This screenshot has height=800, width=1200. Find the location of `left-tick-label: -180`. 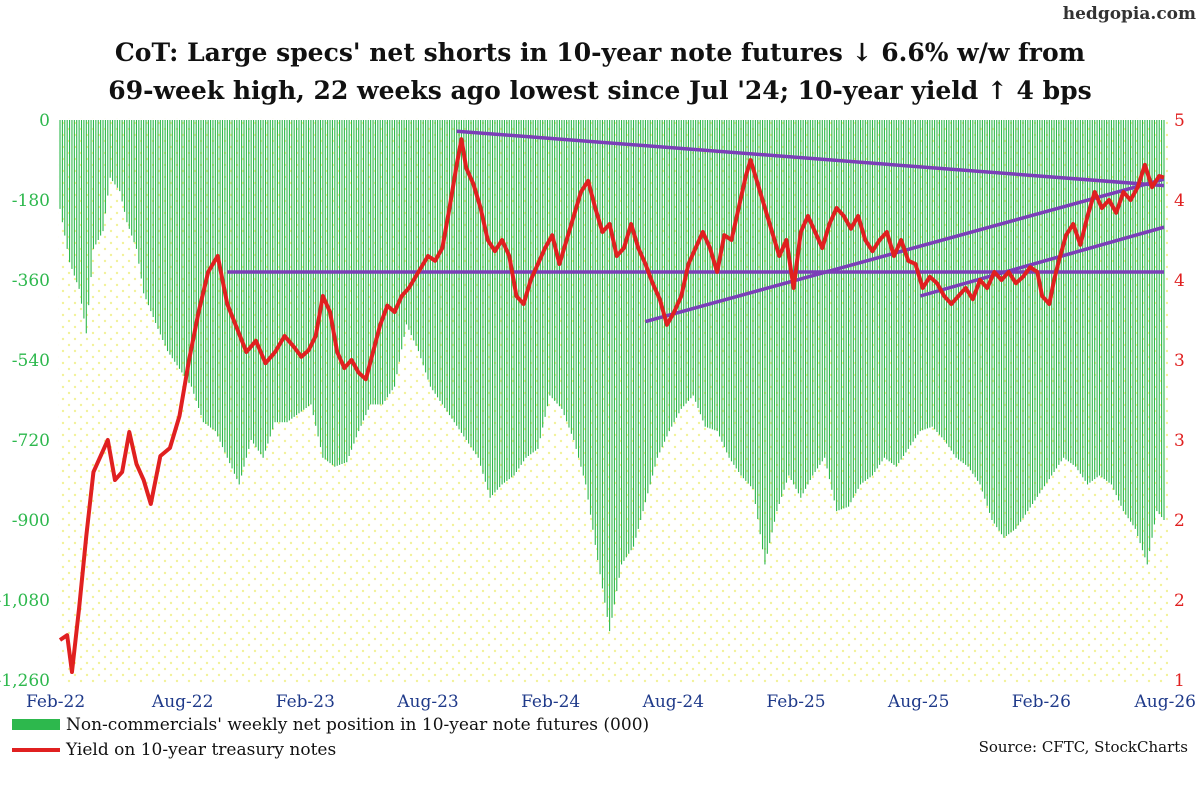

left-tick-label: -180 is located at coordinates (31, 201).